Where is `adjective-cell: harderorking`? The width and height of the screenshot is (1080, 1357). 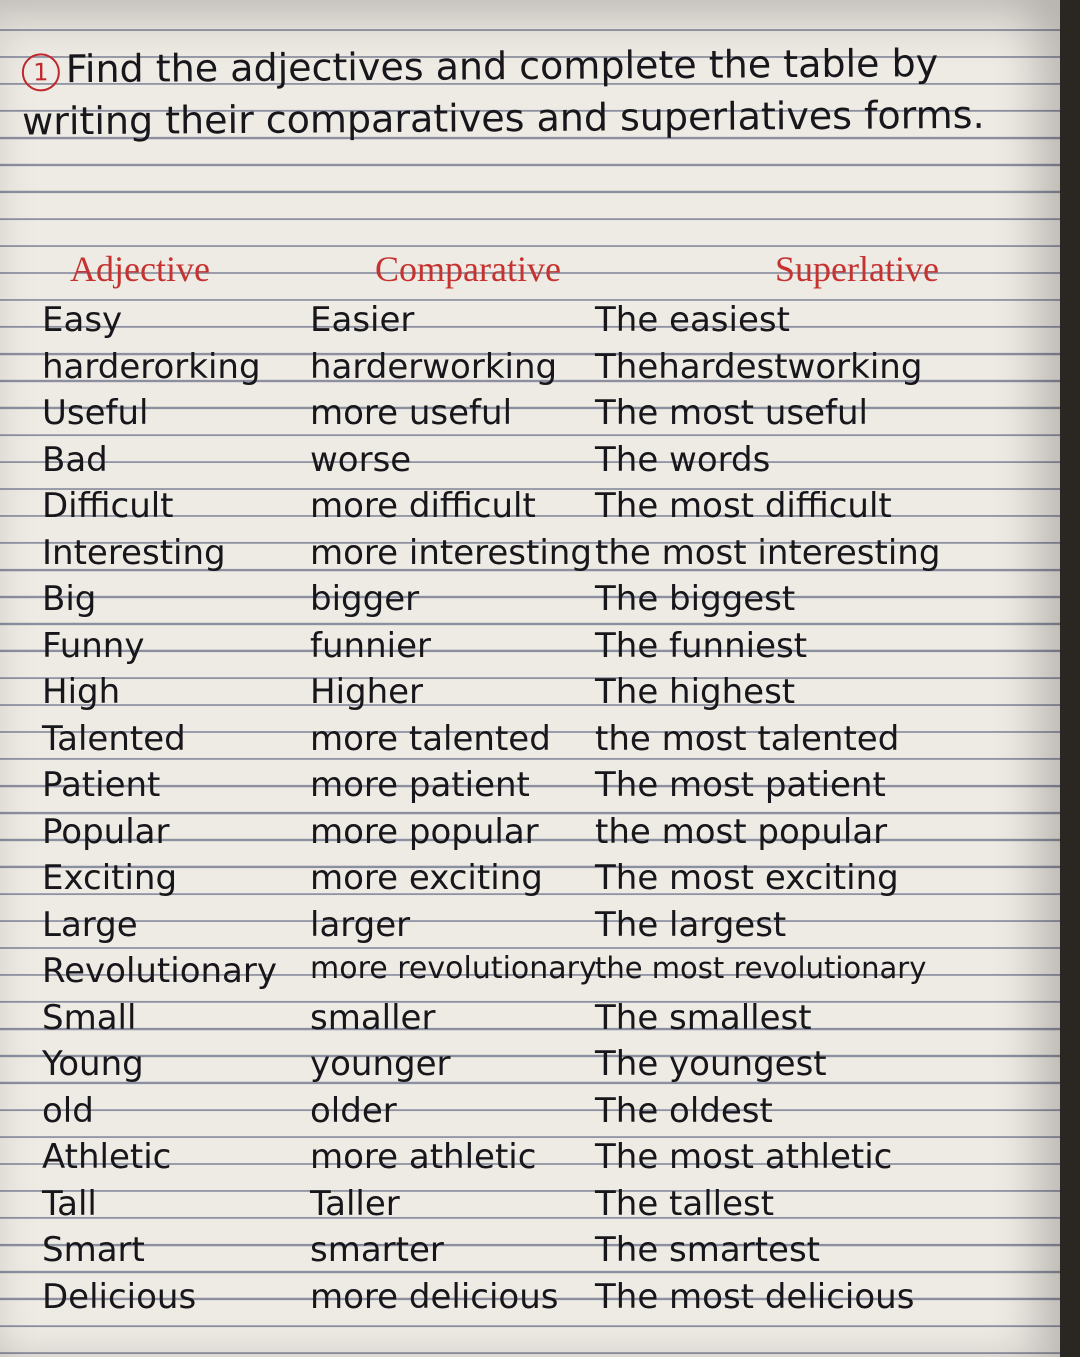 adjective-cell: harderorking is located at coordinates (151, 366).